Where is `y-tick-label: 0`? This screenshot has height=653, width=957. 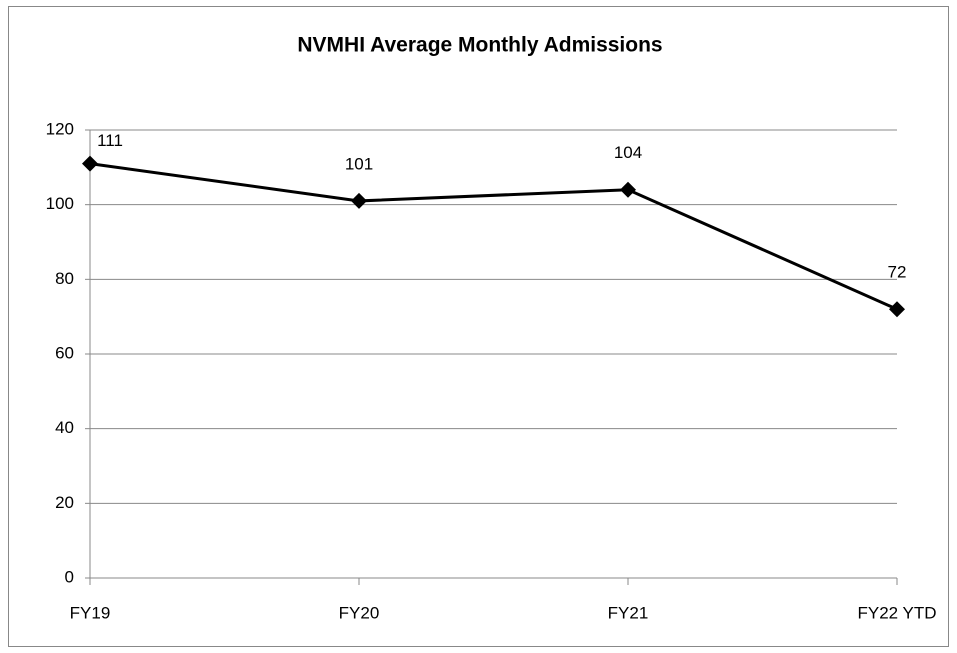 y-tick-label: 0 is located at coordinates (69, 576).